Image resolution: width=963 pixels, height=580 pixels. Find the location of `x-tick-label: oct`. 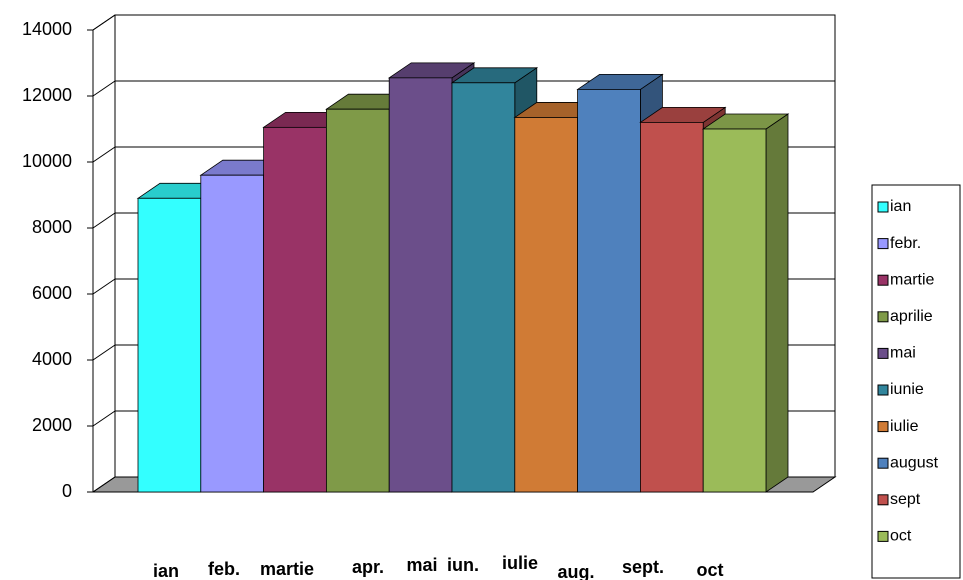

x-tick-label: oct is located at coordinates (710, 570).